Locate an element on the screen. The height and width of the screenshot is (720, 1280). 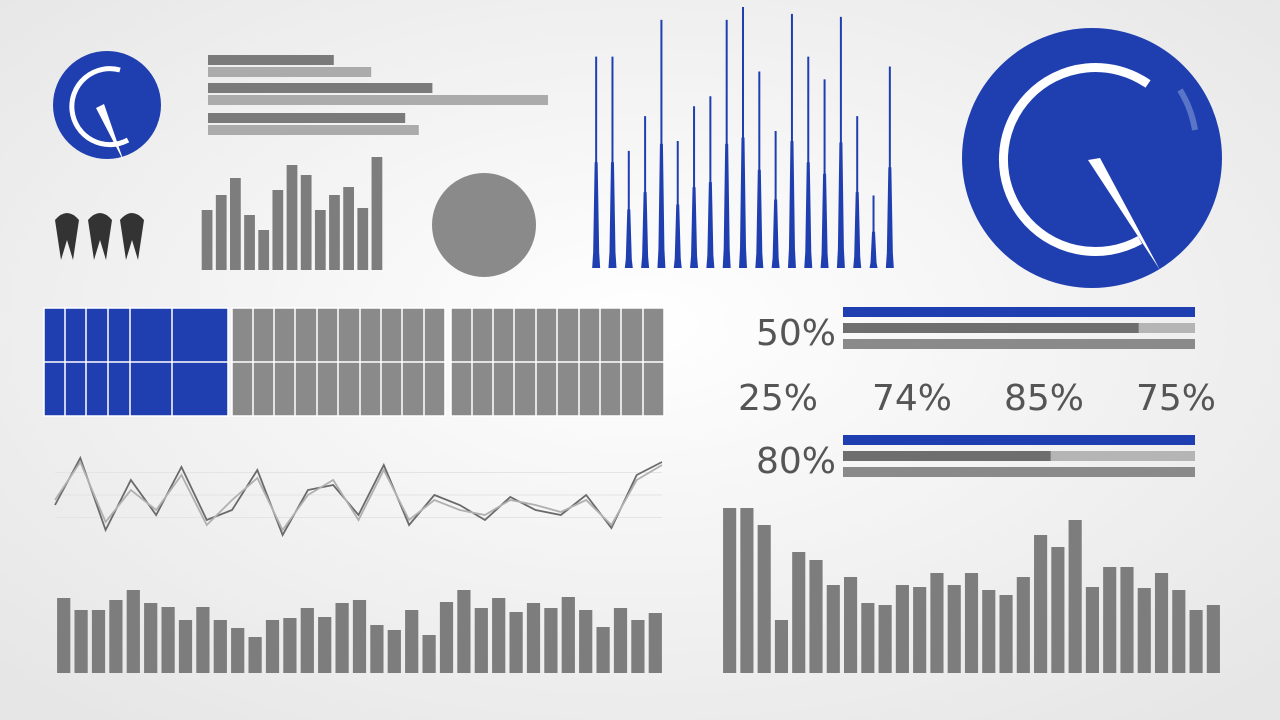
percent-label: 75% is located at coordinates (1176, 398).